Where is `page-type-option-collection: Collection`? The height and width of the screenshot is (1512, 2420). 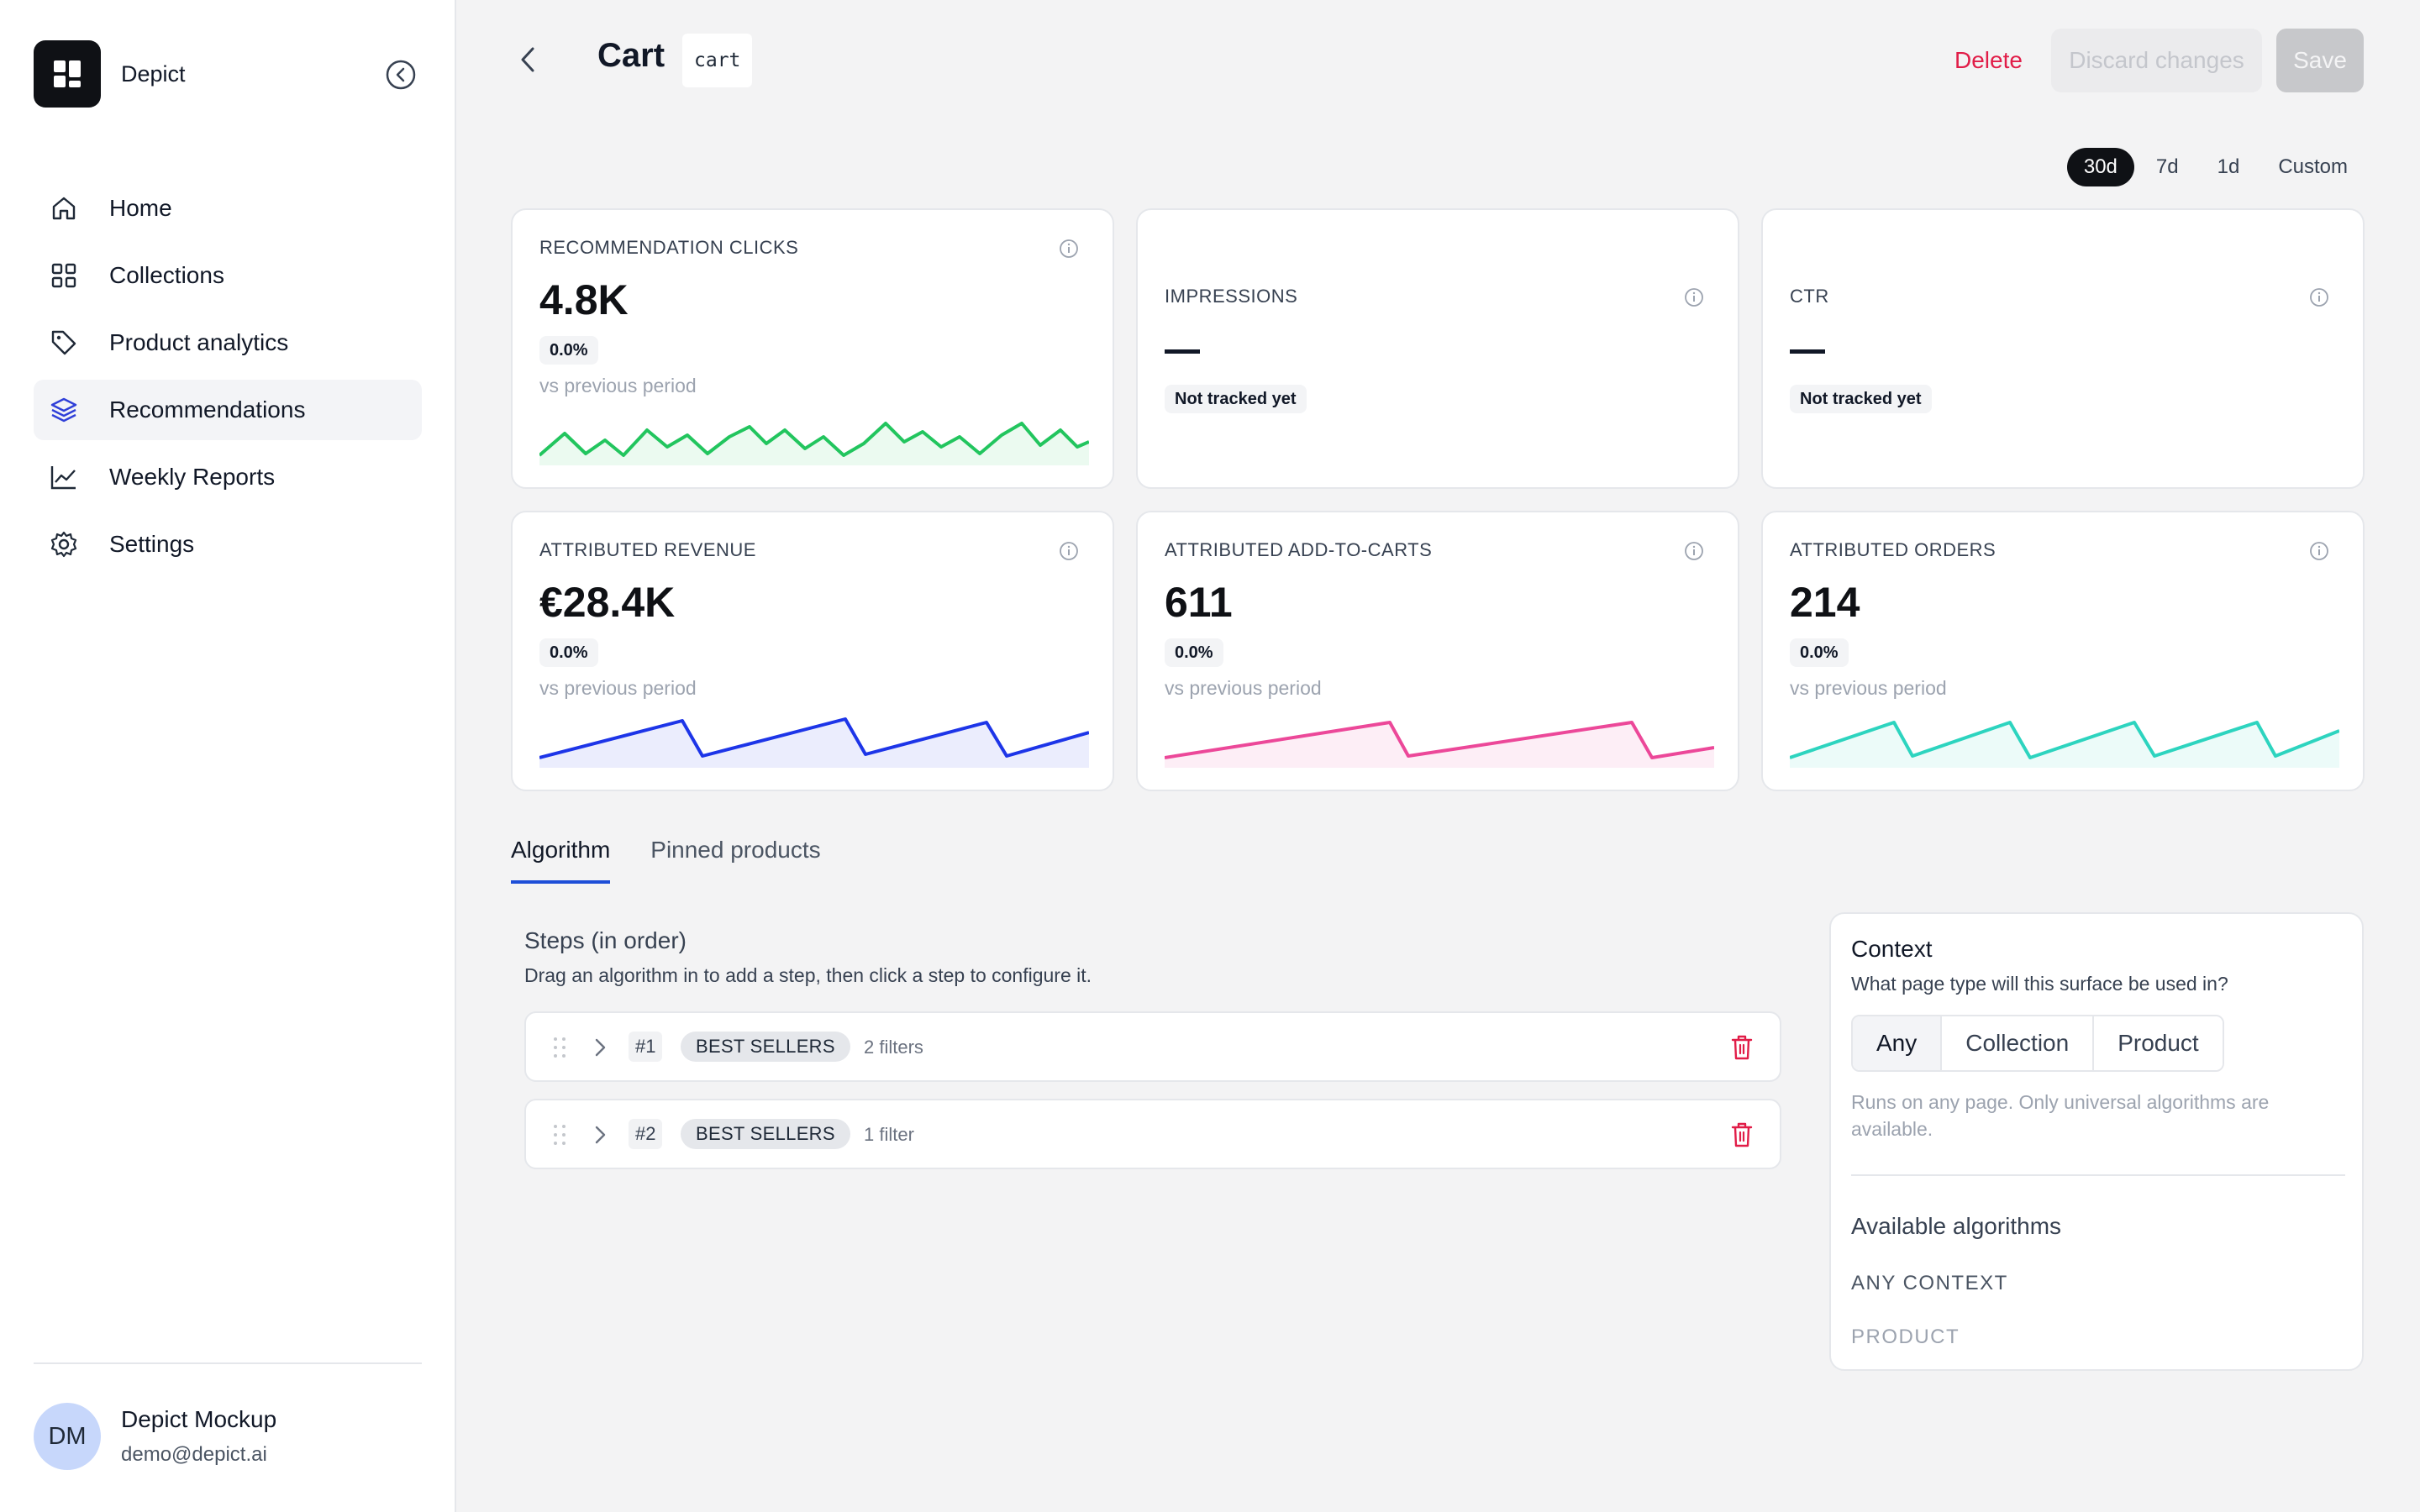
page-type-option-collection: Collection is located at coordinates (2019, 1043).